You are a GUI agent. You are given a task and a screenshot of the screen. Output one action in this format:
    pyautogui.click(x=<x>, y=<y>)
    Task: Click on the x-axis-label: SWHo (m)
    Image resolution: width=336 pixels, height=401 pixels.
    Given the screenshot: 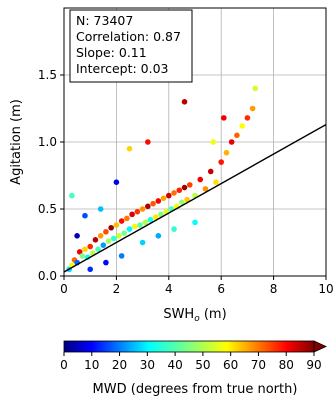 What is the action you would take?
    pyautogui.click(x=194, y=315)
    